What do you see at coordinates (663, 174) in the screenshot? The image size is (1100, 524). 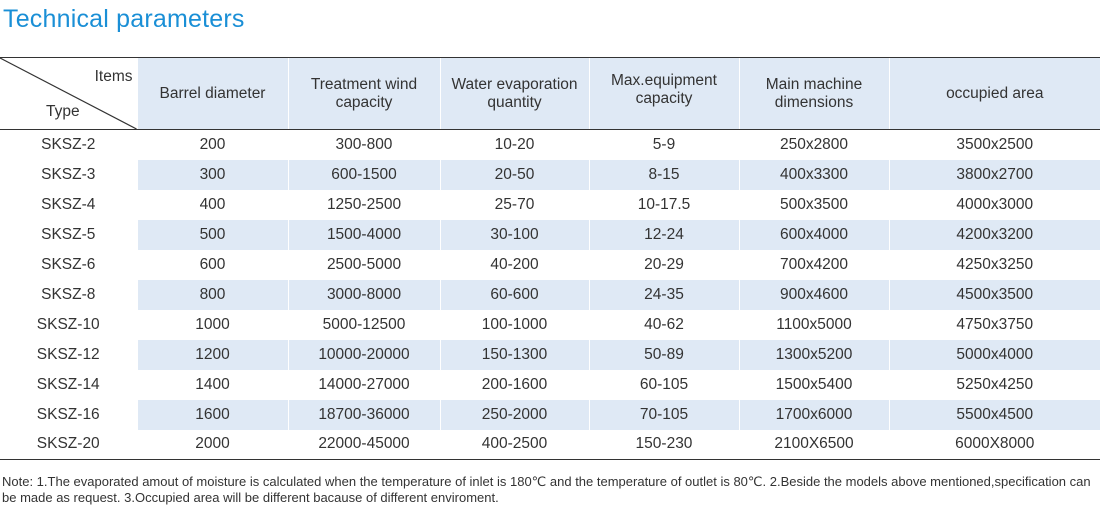 I see `table-cell: 8-15` at bounding box center [663, 174].